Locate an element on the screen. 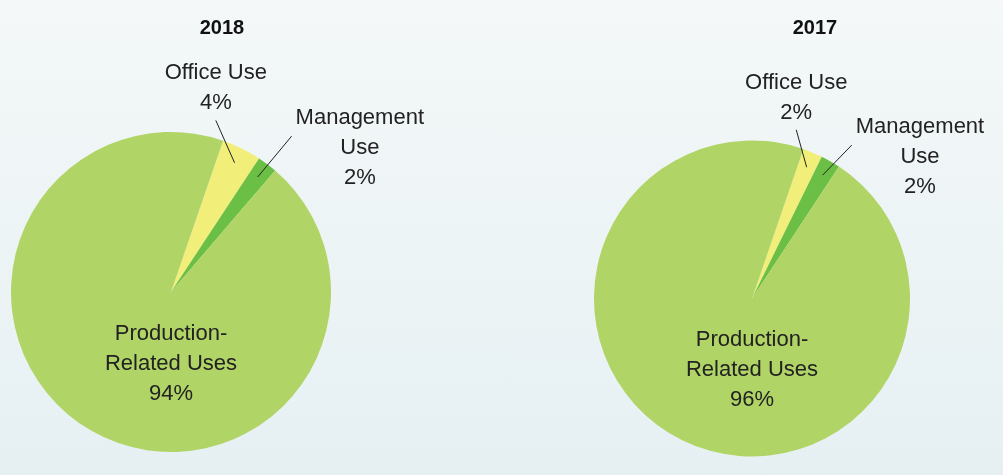 Image resolution: width=1003 pixels, height=475 pixels. data-label: 4% is located at coordinates (215, 102).